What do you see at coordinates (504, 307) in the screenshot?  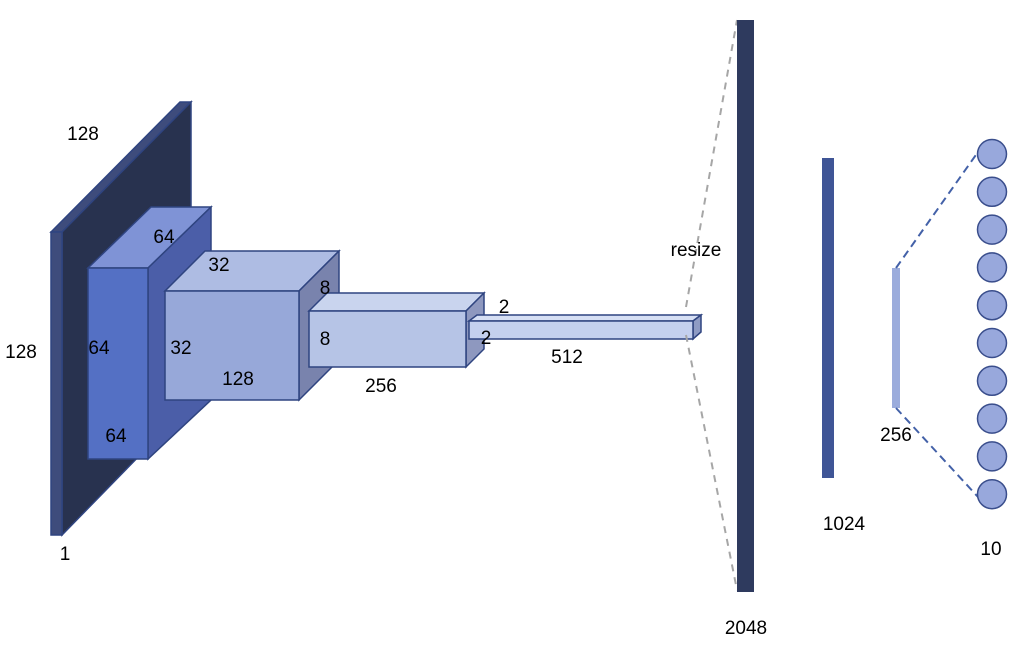 I see `label-block4-top: 2` at bounding box center [504, 307].